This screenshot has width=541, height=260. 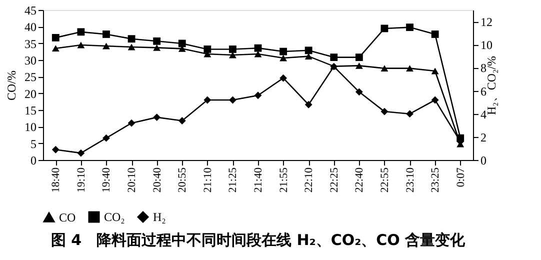 I want to click on y-tick-label: 25, so click(x=30, y=77).